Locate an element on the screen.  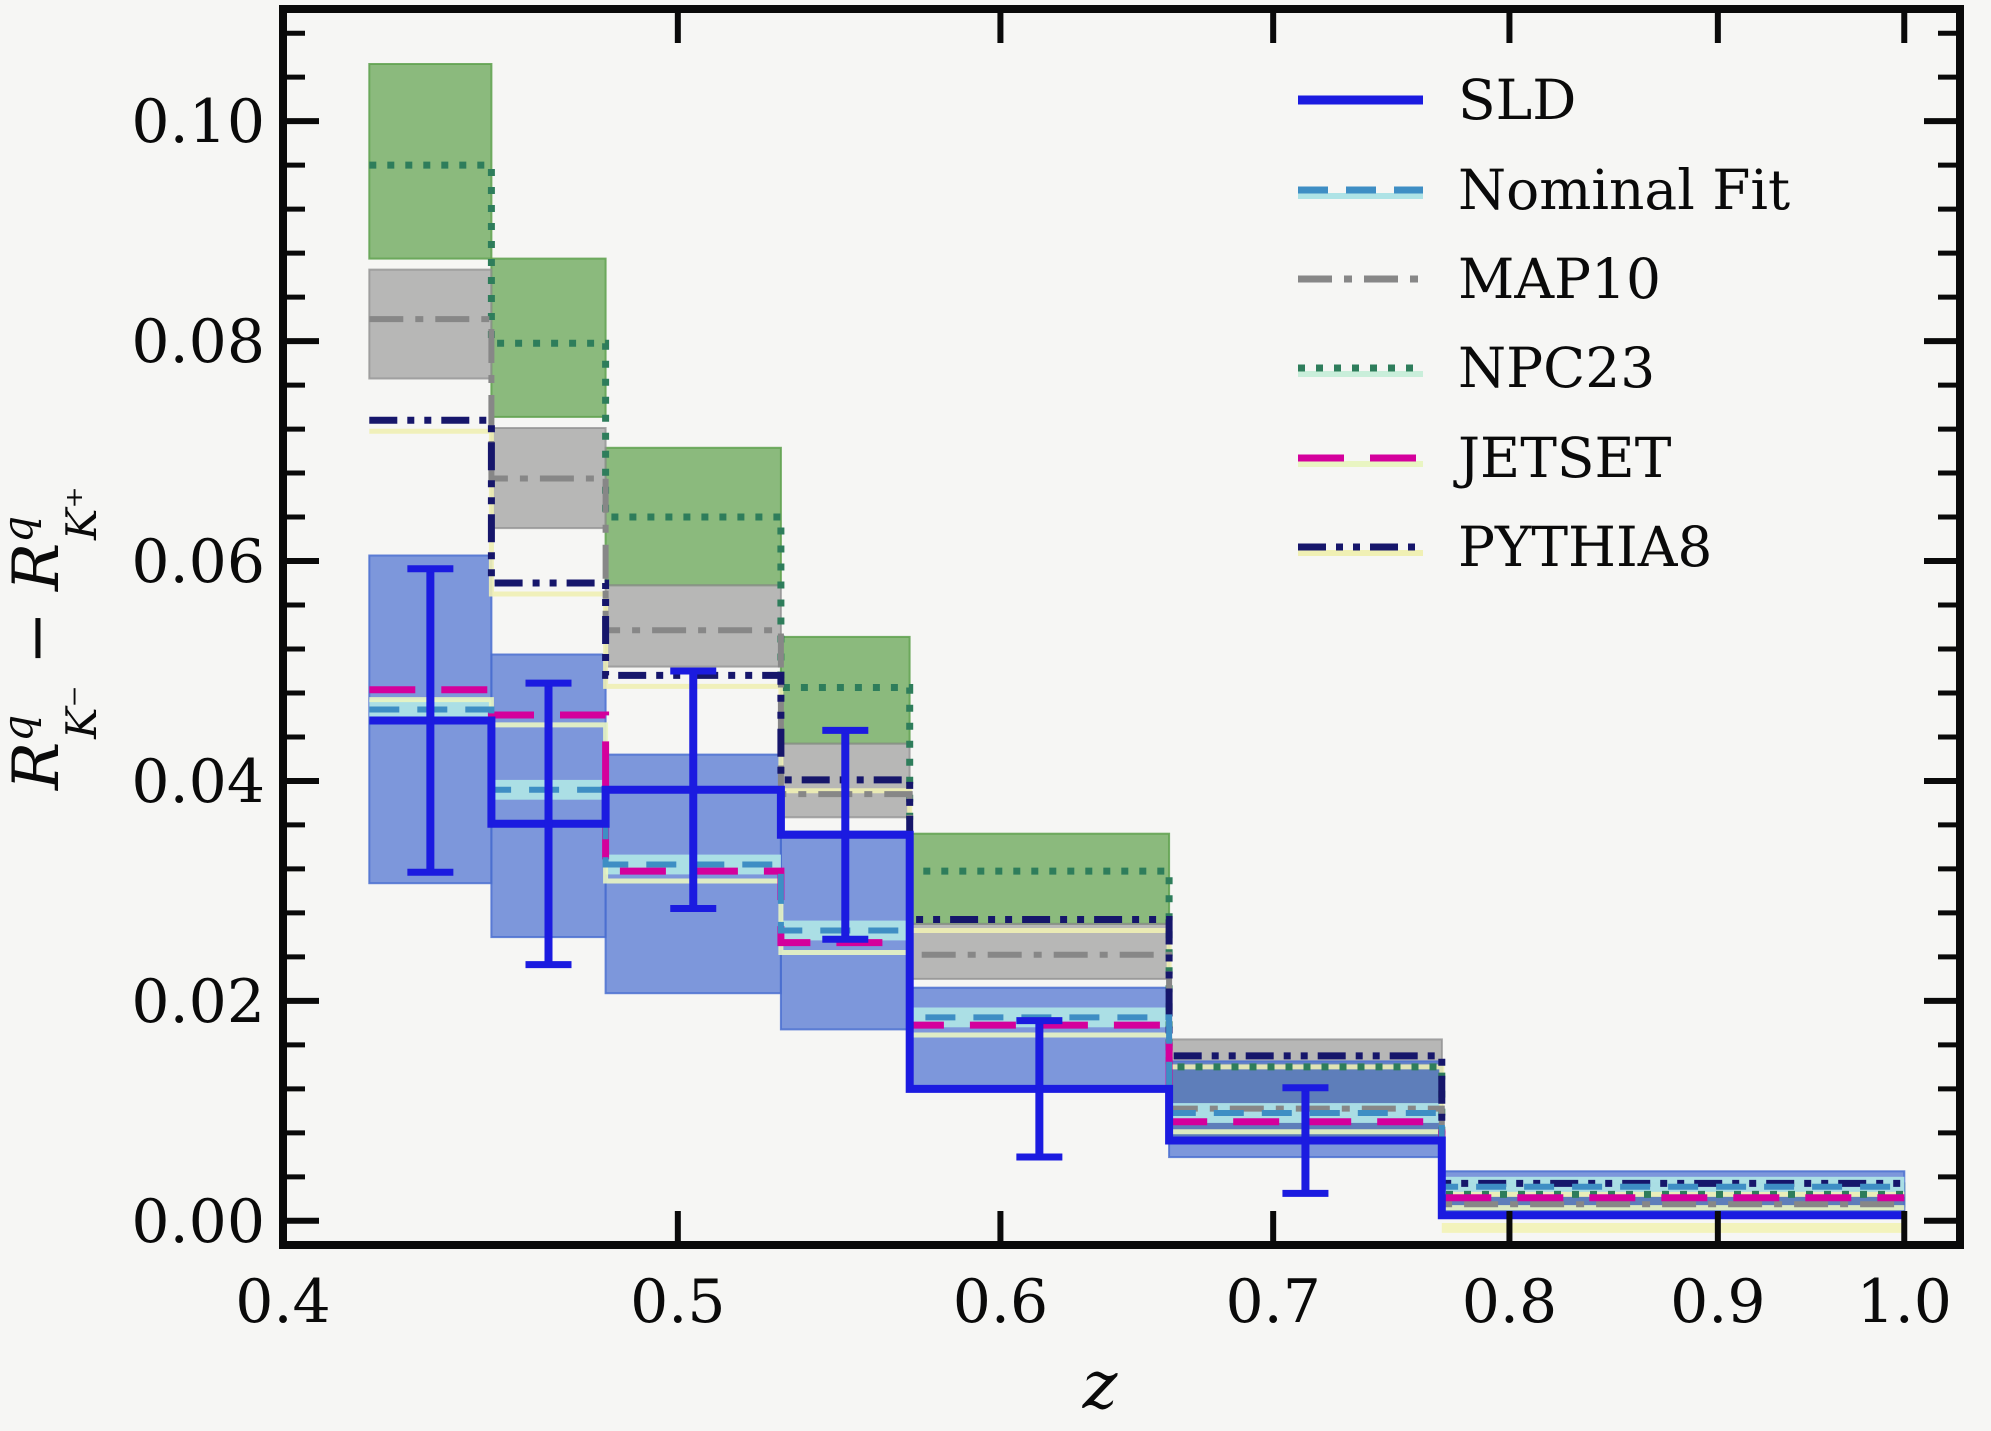
legend-item-map10: MAP10 is located at coordinates (1479, 279).